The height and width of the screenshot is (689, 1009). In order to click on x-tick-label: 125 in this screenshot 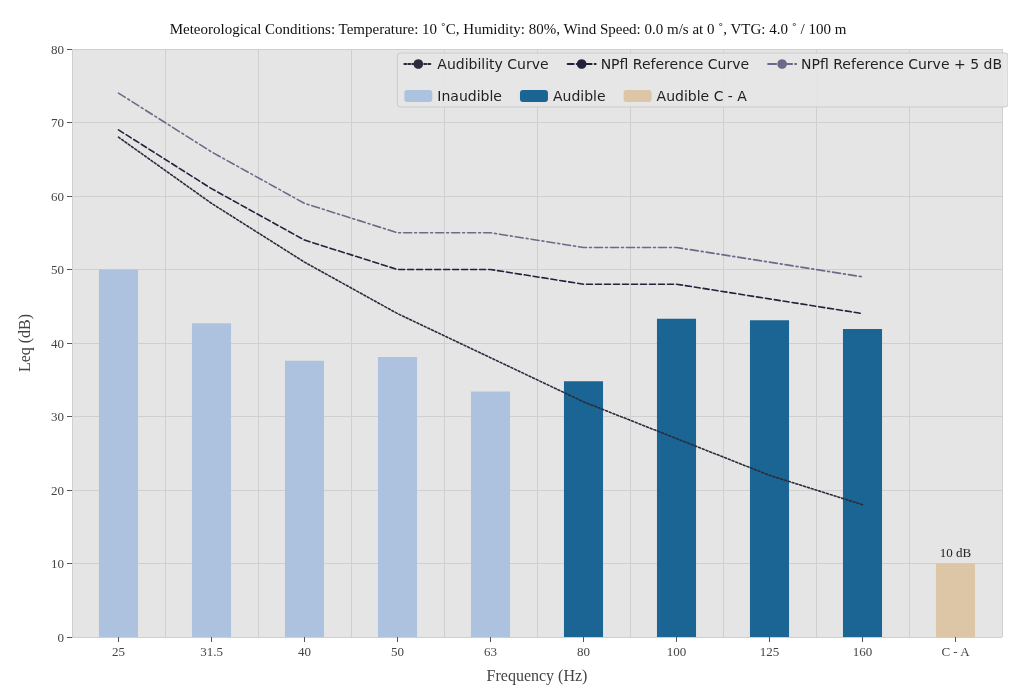, I will do `click(769, 651)`.